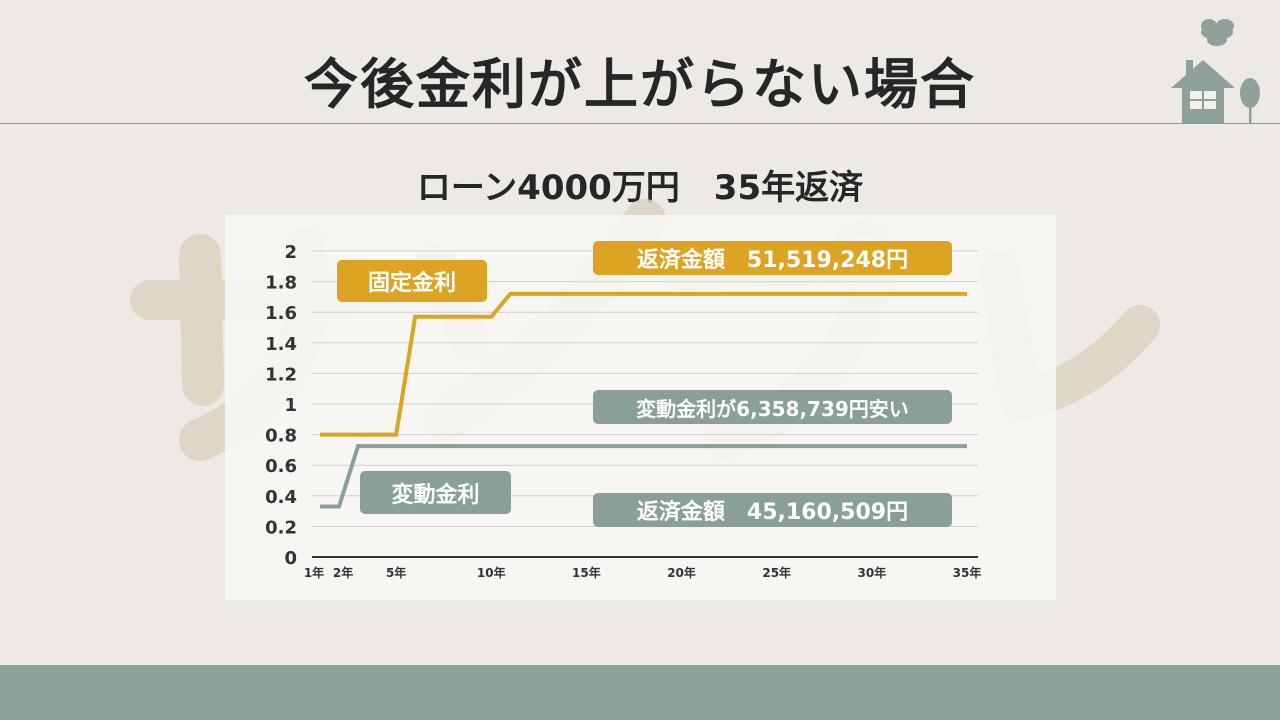 Image resolution: width=1280 pixels, height=720 pixels. I want to click on y-tick-label: 1, so click(290, 405).